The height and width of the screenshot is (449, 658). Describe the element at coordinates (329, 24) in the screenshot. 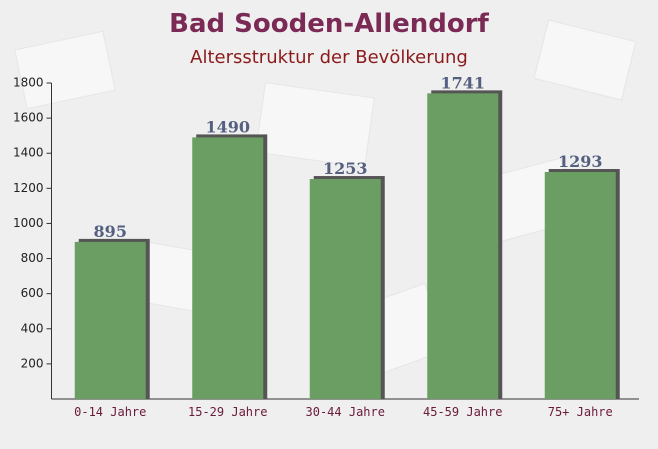

I see `chart-title: Bad Sooden-Allendorf` at that location.